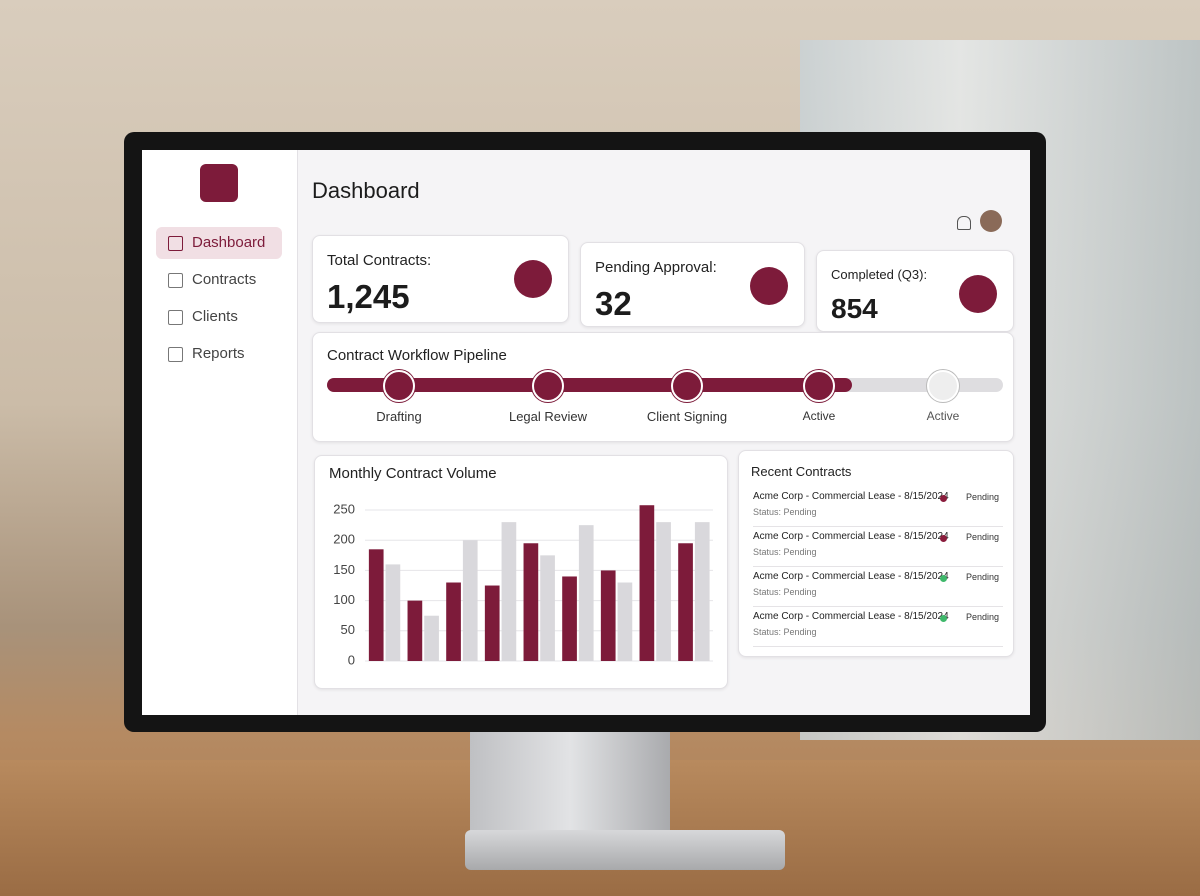 The width and height of the screenshot is (1200, 896). What do you see at coordinates (220, 432) in the screenshot?
I see `sidebar: Dashboard Contracts Clients Reports` at bounding box center [220, 432].